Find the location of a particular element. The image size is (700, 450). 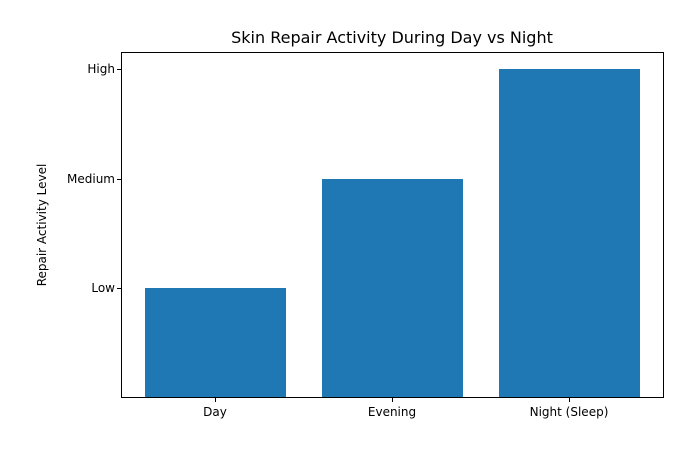

bar-day is located at coordinates (215, 342).